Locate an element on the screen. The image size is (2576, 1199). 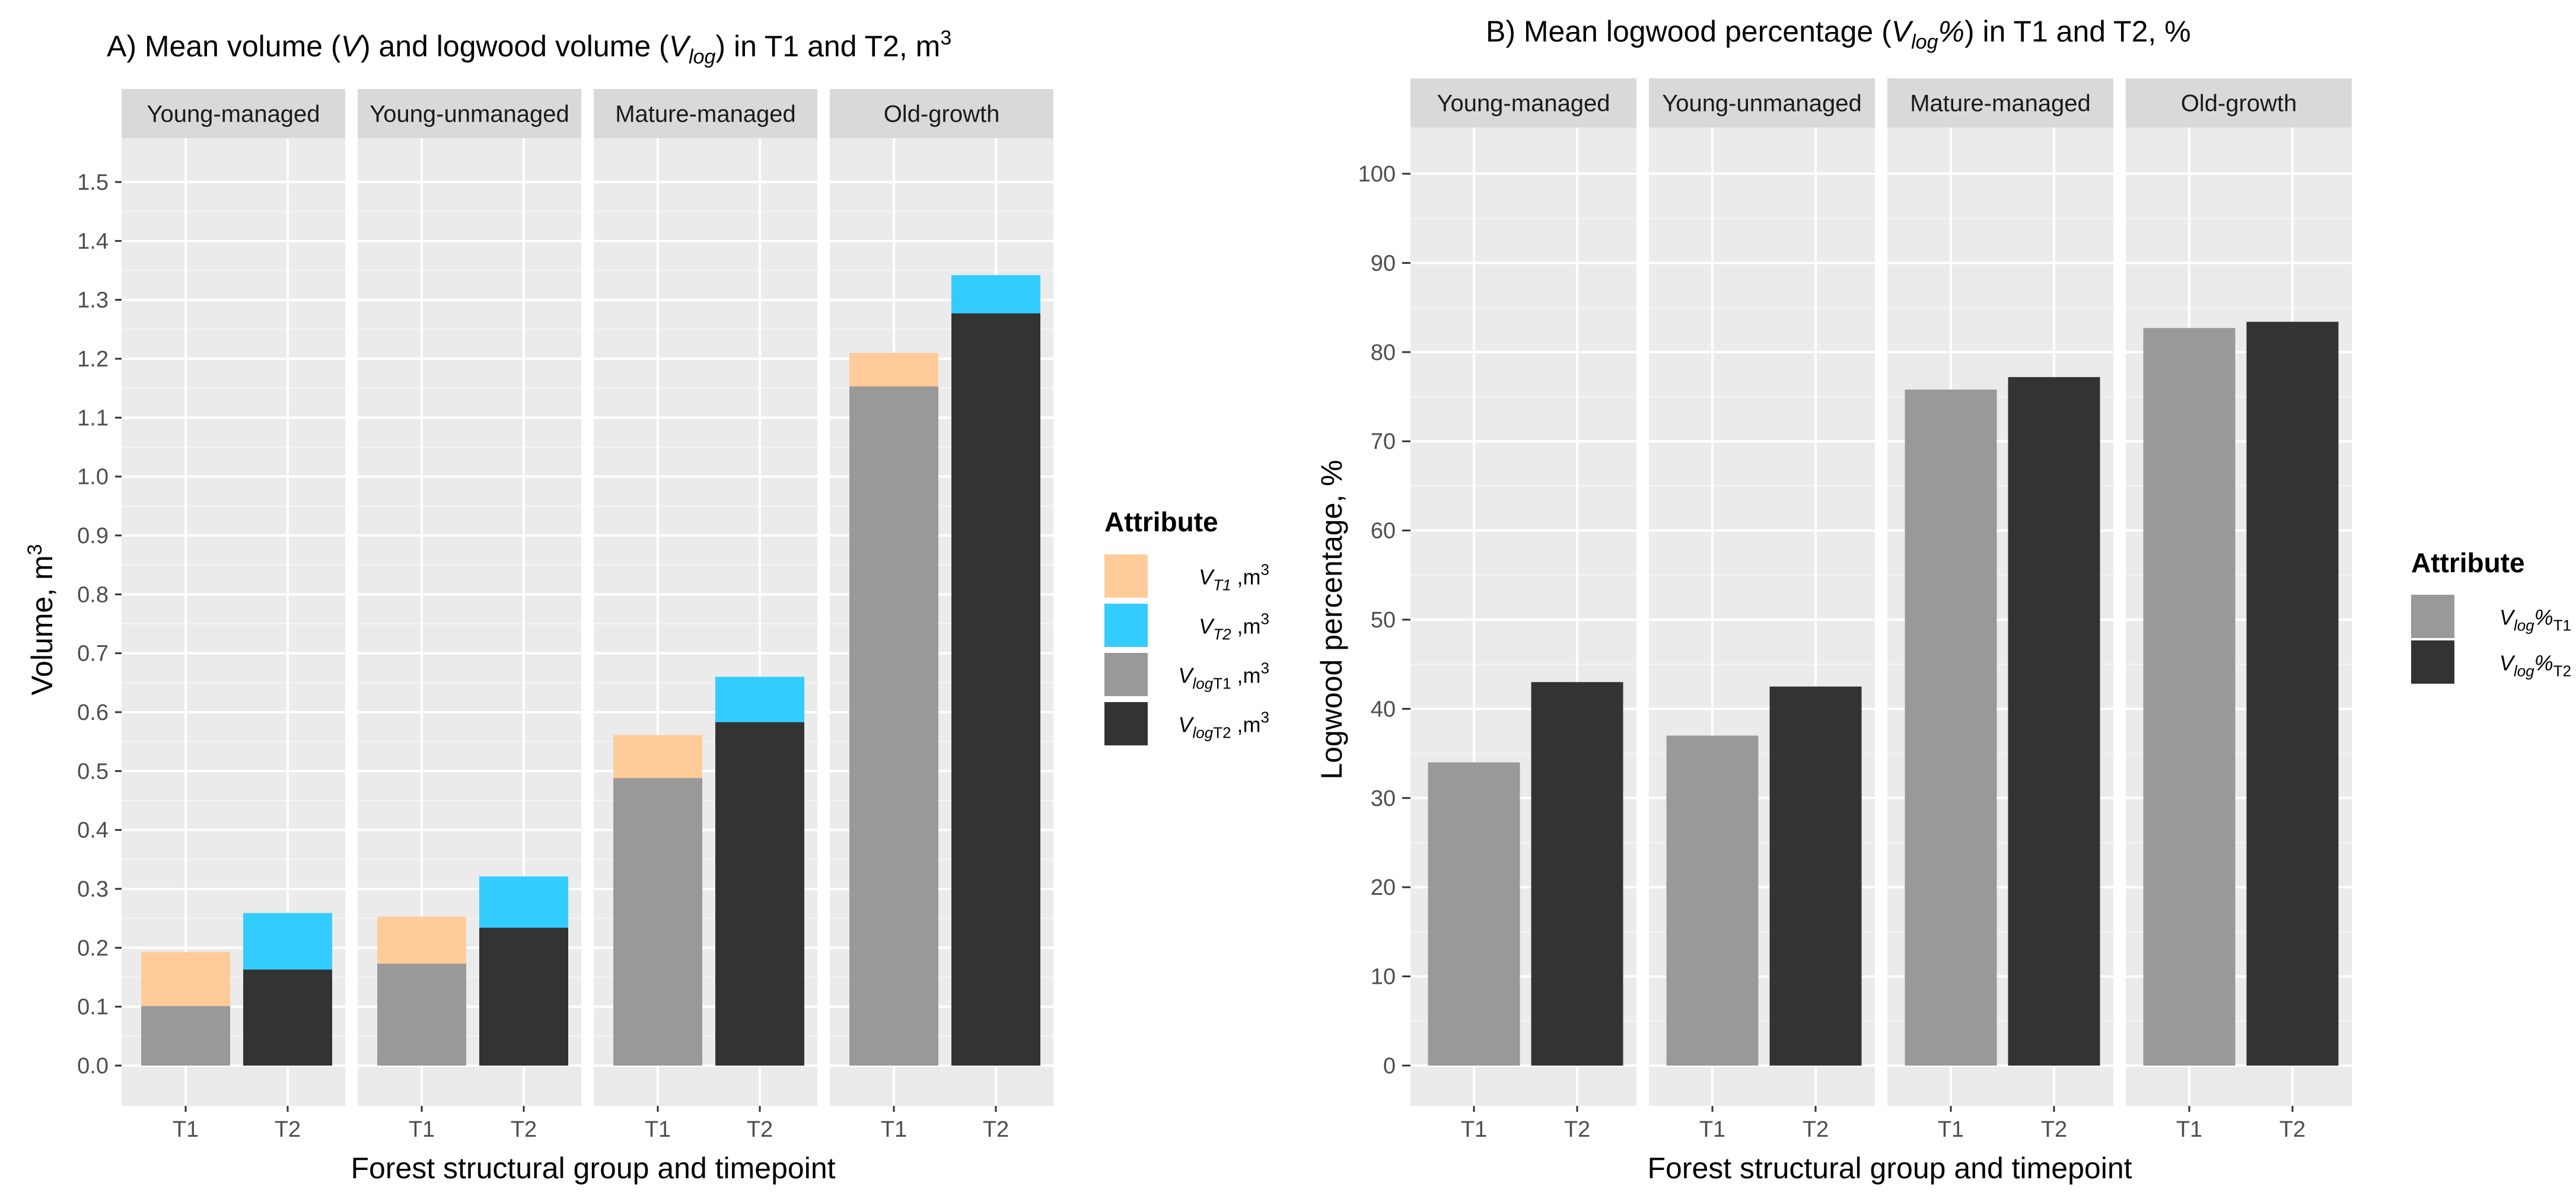
chart-a-y-tick-label: 1.3 is located at coordinates (93, 300).